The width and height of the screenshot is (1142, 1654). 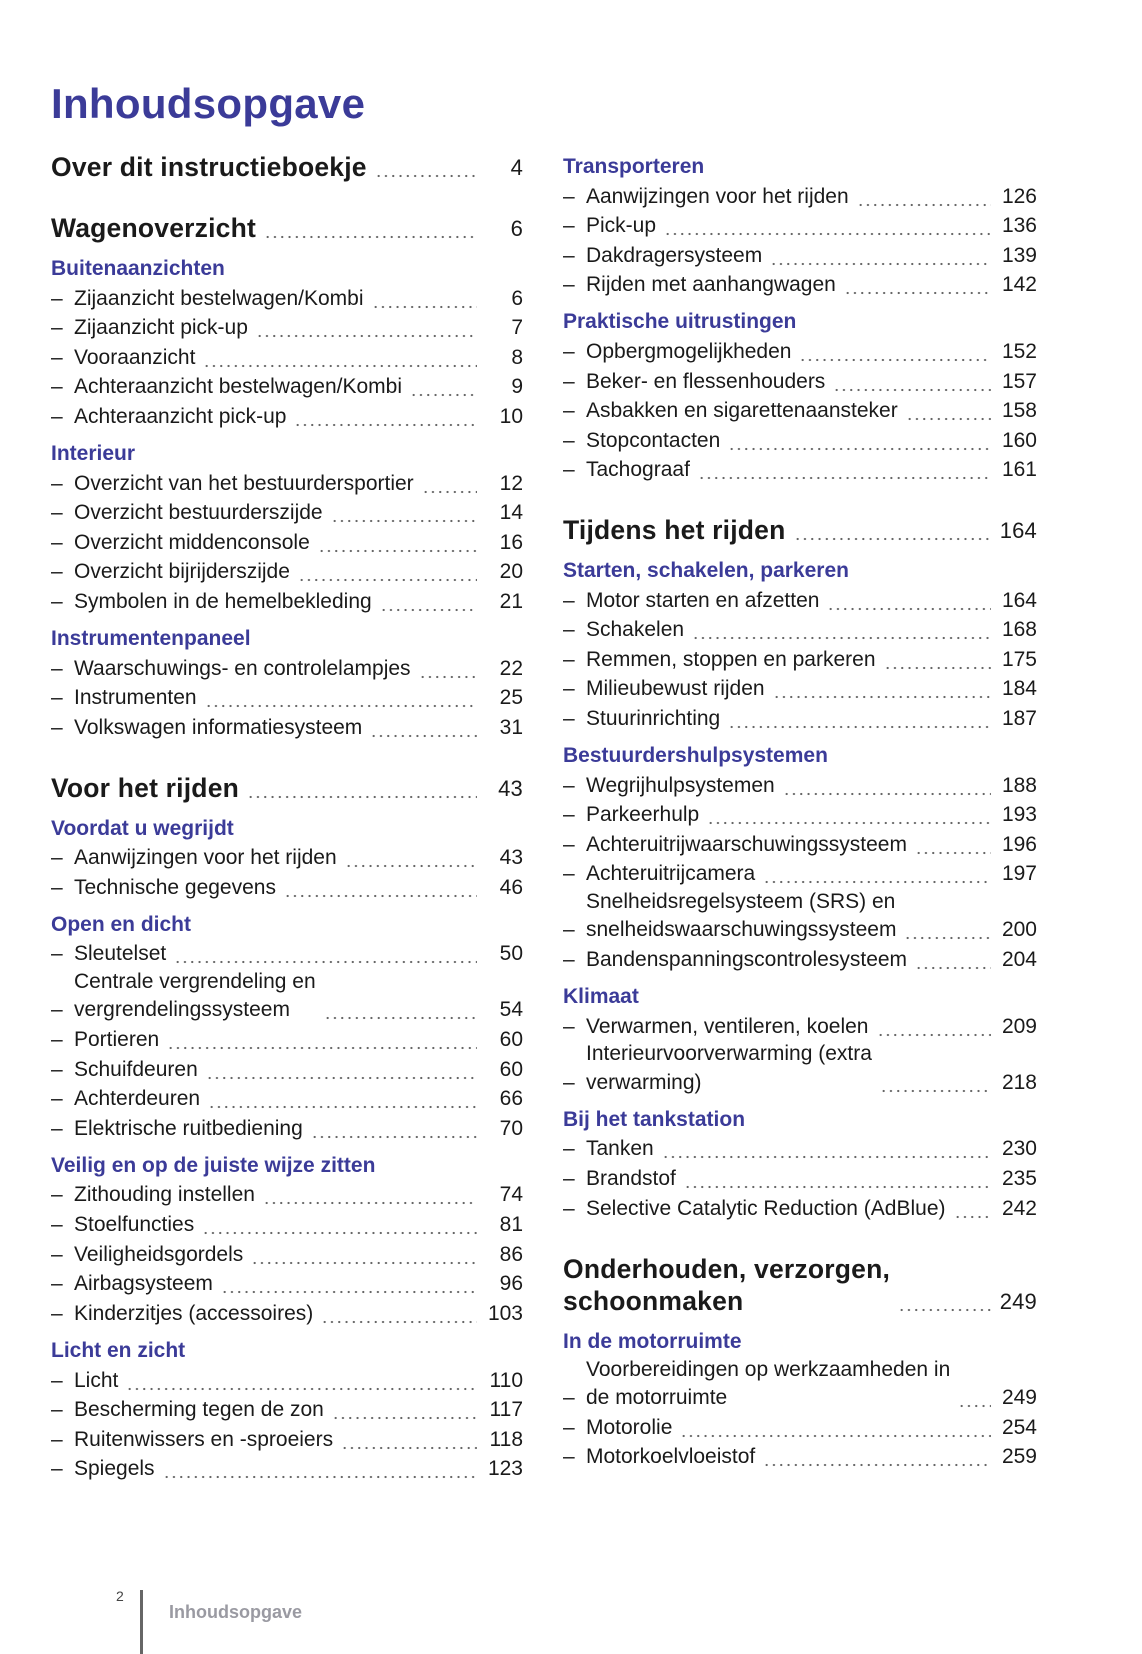 What do you see at coordinates (195, 981) in the screenshot?
I see `toc-label-line: Centrale vergrendeling en` at bounding box center [195, 981].